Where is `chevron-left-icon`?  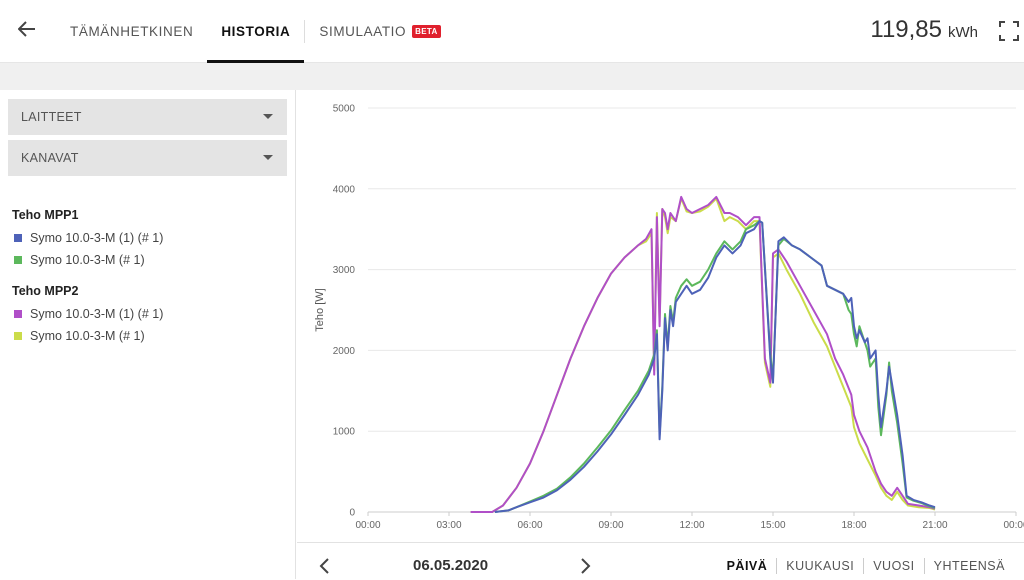
chevron-left-icon is located at coordinates (324, 566).